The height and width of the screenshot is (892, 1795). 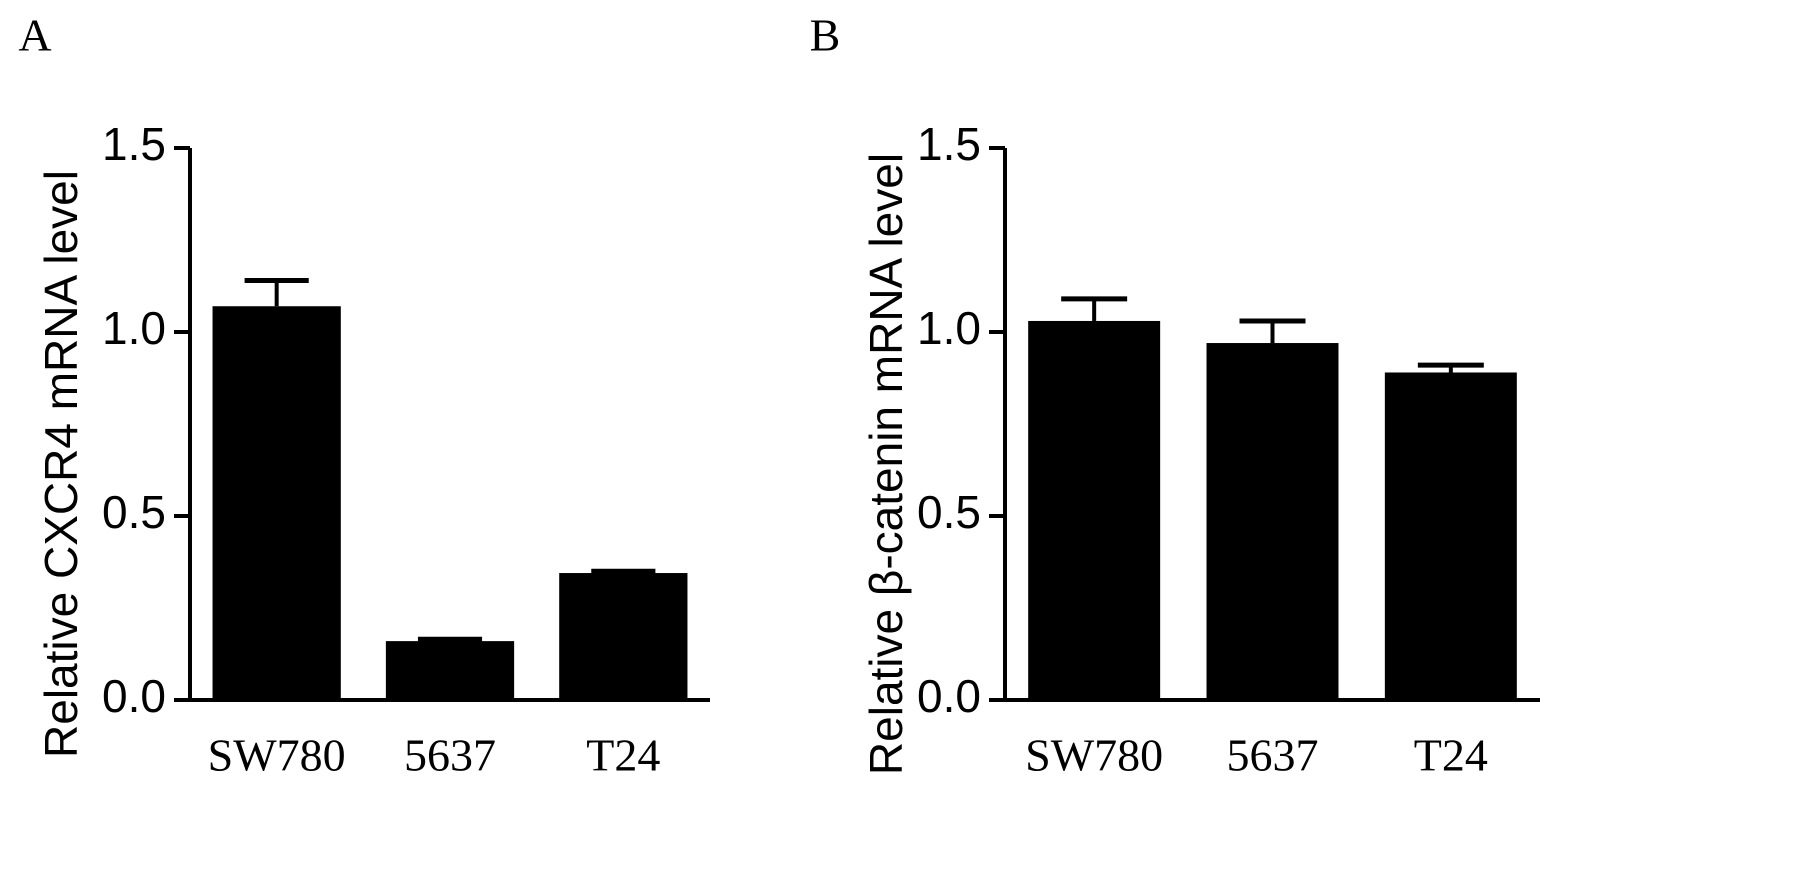 What do you see at coordinates (61, 464) in the screenshot?
I see `y-axis-label: Relative CXCR4 mRNA level` at bounding box center [61, 464].